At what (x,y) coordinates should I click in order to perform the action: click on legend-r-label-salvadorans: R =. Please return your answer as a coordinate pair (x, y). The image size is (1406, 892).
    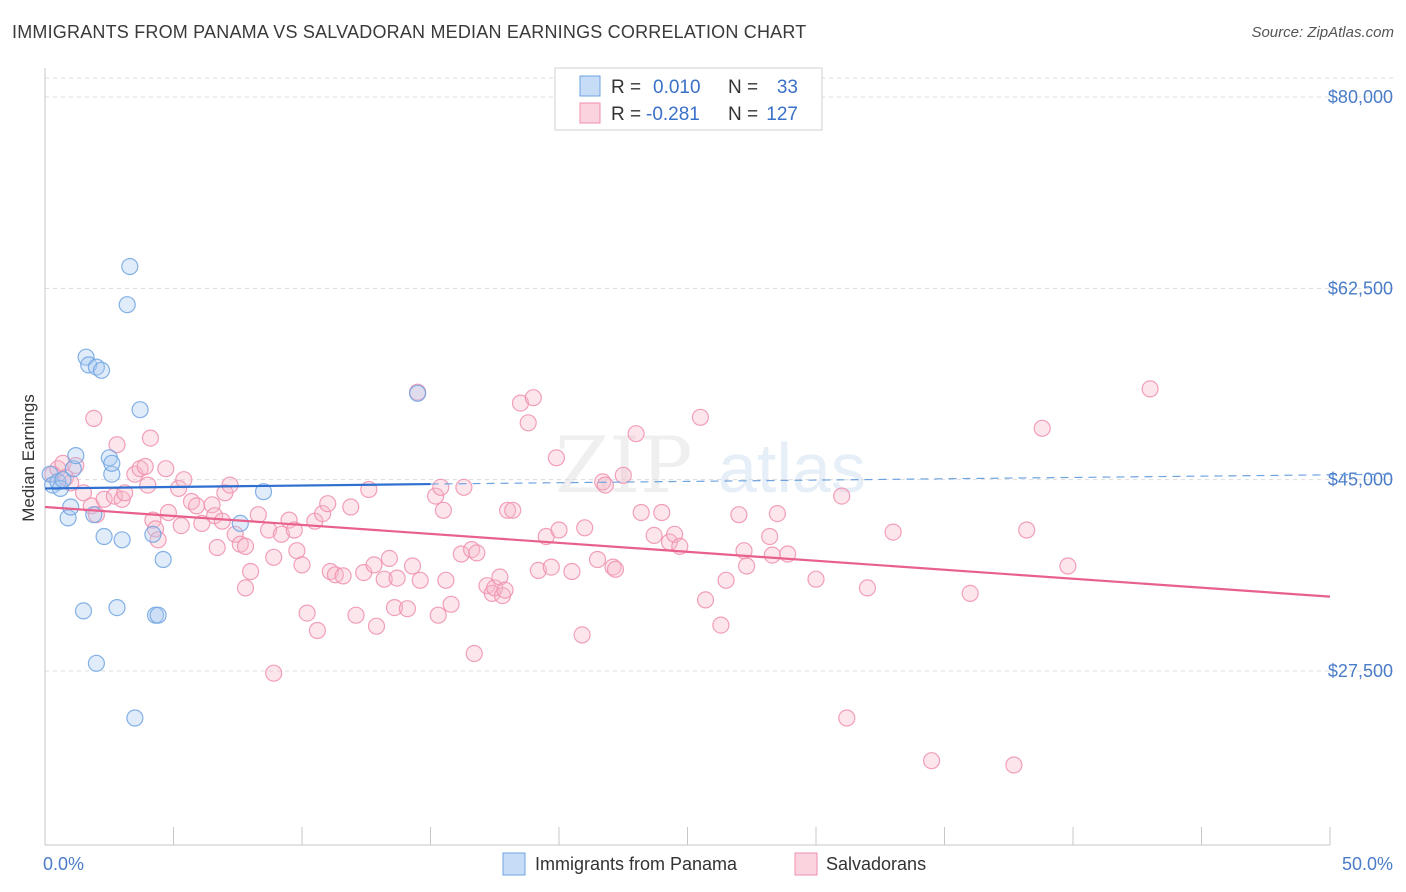
    Looking at the image, I should click on (626, 114).